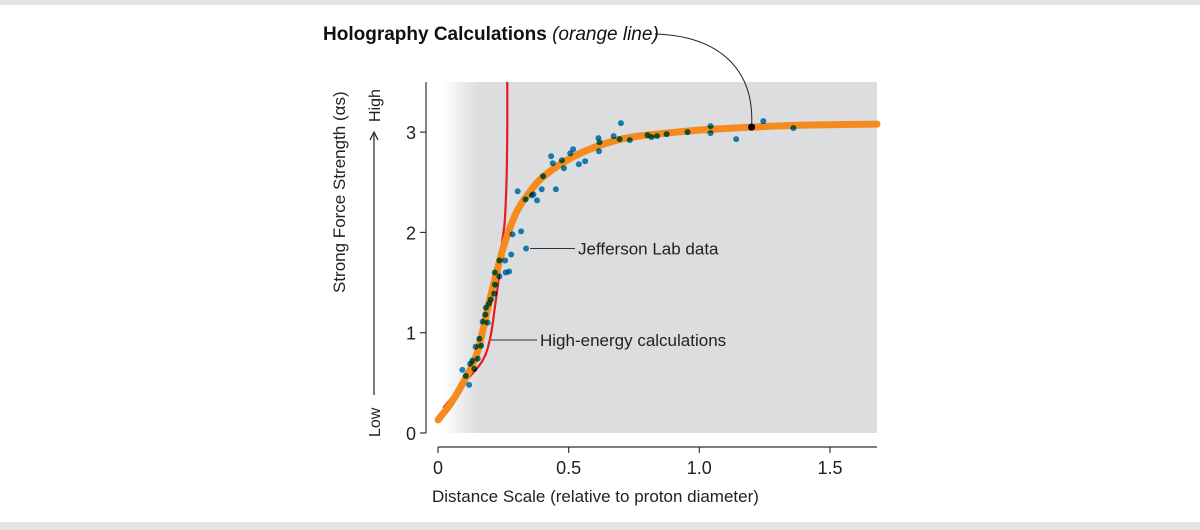  I want to click on bottom-border, so click(600, 526).